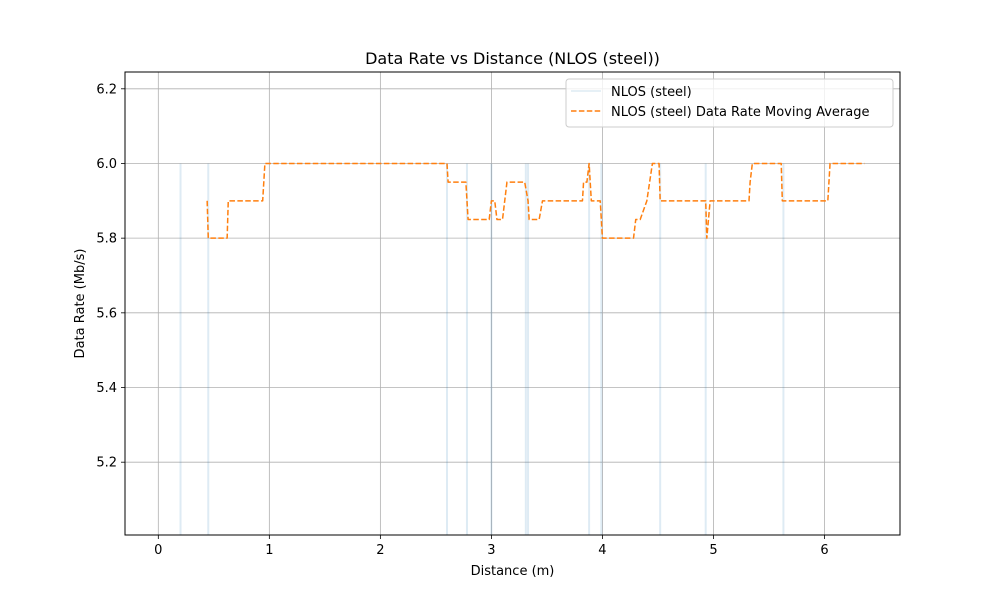  I want to click on legend-label-raw: NLOS (steel), so click(651, 92).